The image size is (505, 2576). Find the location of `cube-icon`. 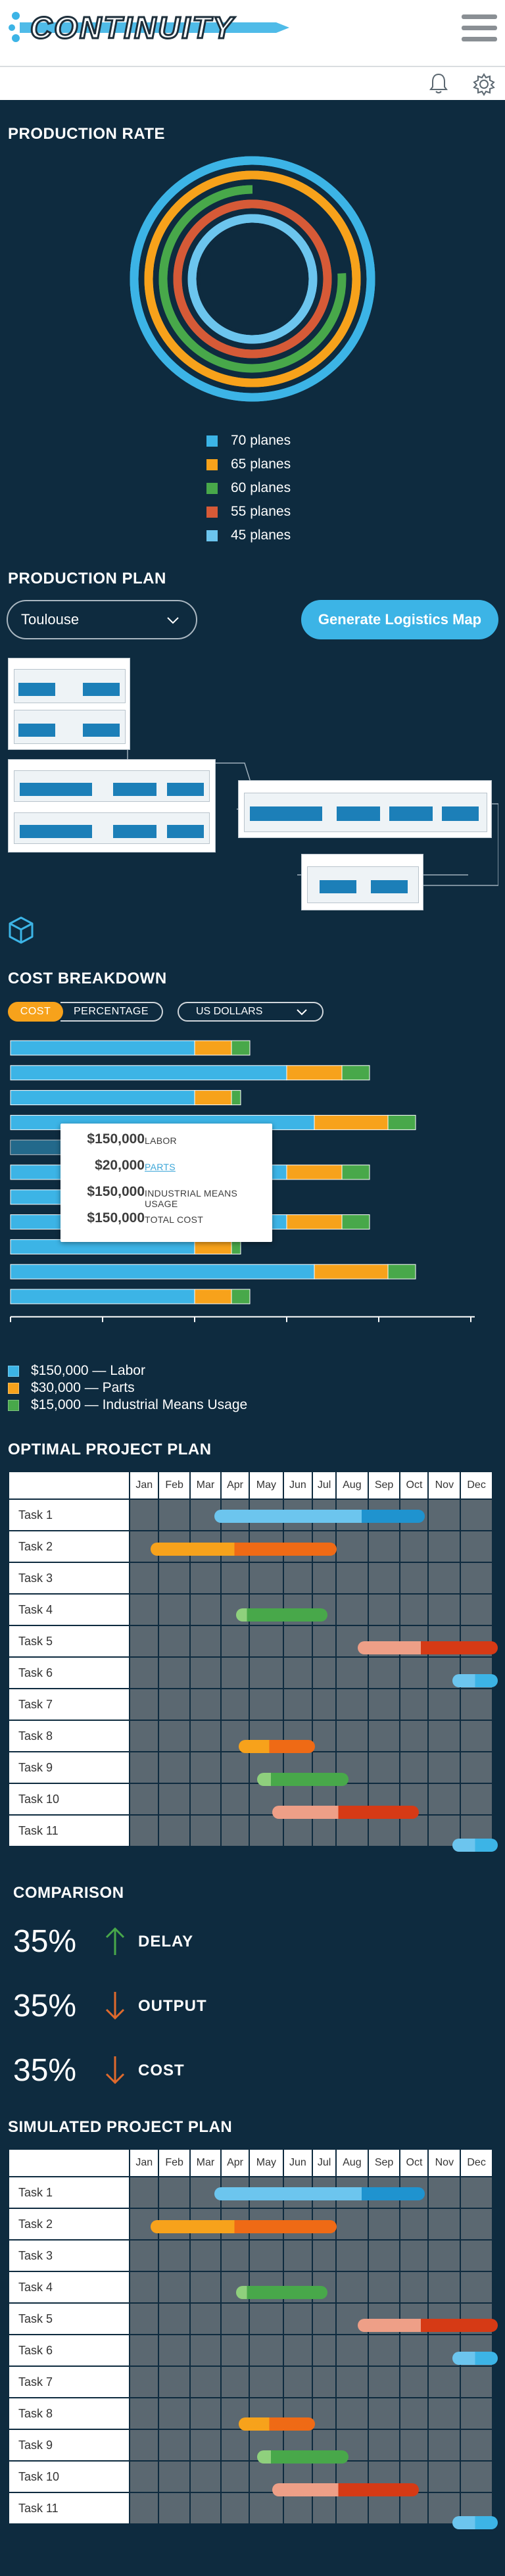

cube-icon is located at coordinates (21, 930).